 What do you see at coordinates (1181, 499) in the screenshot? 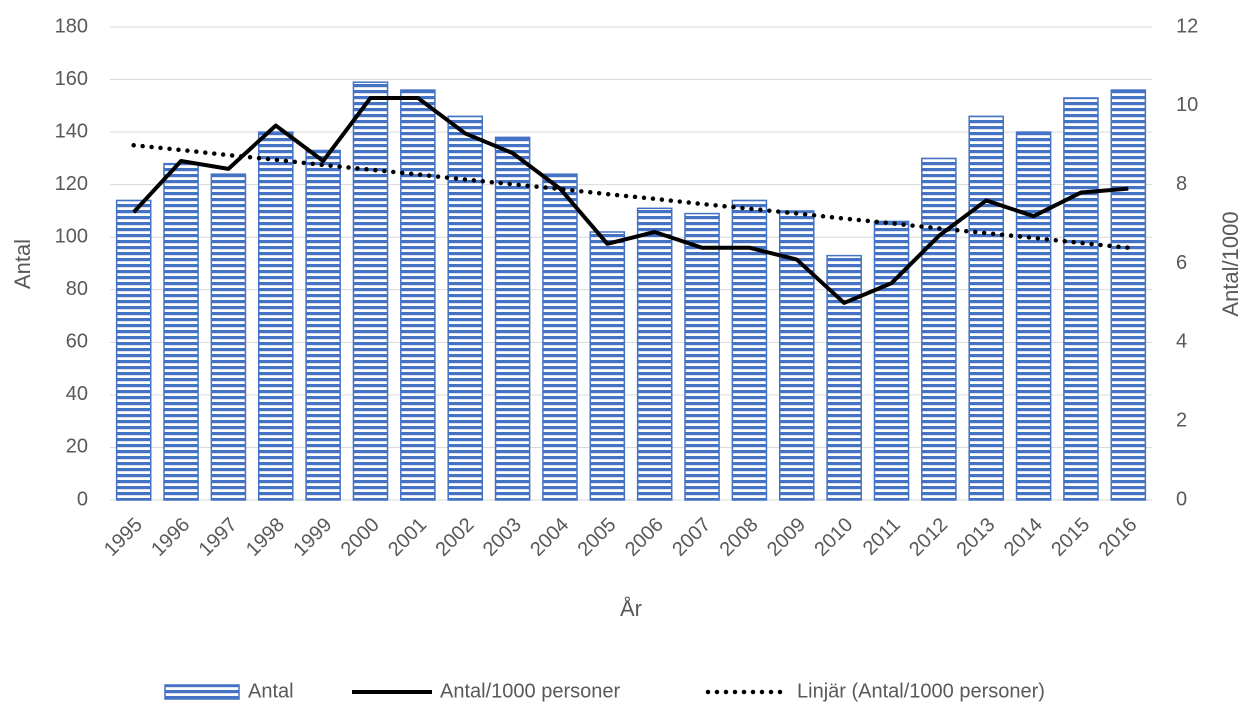
I see `y2-tick-label: 0` at bounding box center [1181, 499].